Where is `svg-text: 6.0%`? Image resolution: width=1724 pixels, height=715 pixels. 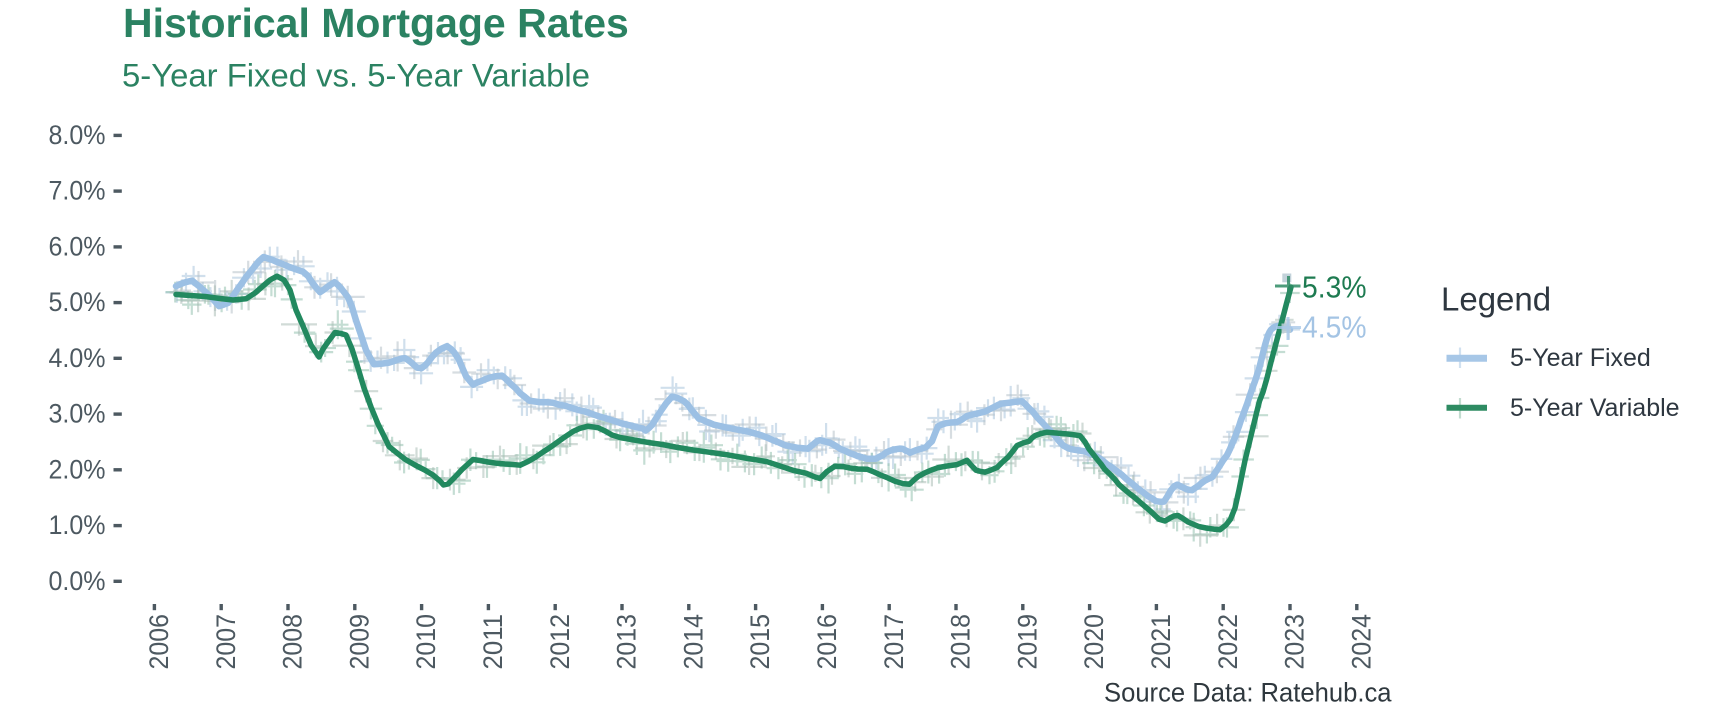
svg-text: 6.0% is located at coordinates (77, 246).